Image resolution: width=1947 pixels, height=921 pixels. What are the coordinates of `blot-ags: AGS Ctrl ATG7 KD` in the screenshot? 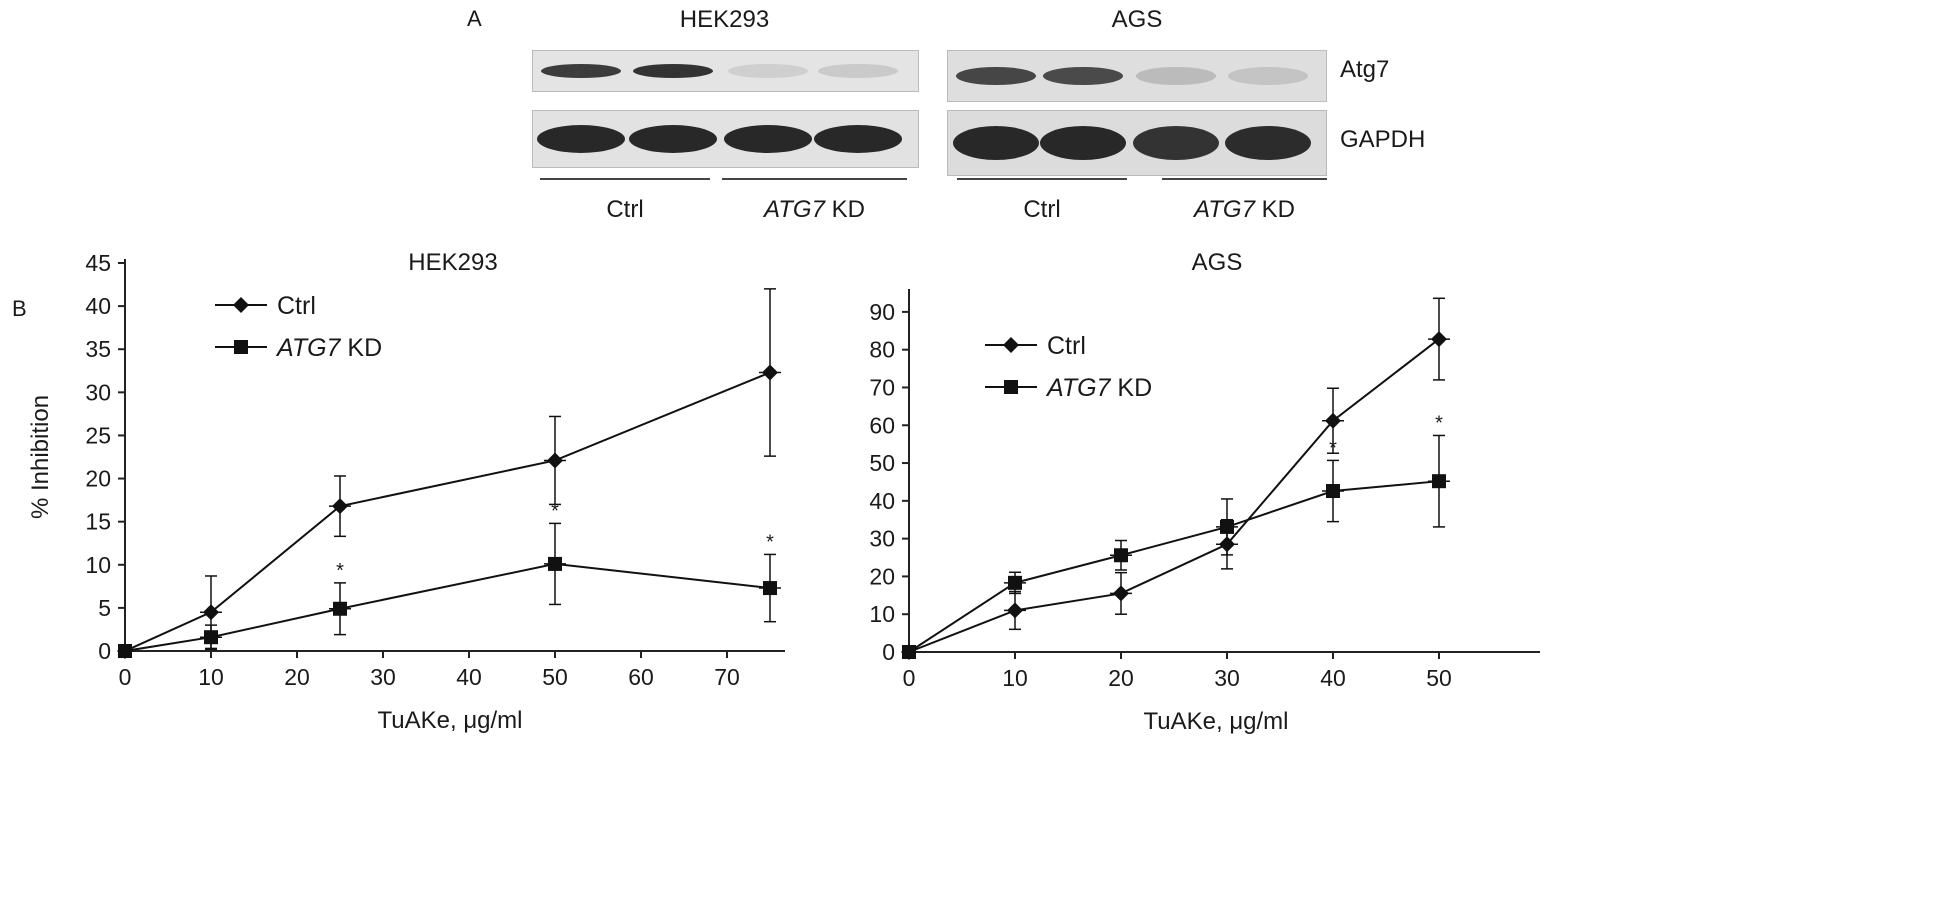 It's located at (1137, 114).